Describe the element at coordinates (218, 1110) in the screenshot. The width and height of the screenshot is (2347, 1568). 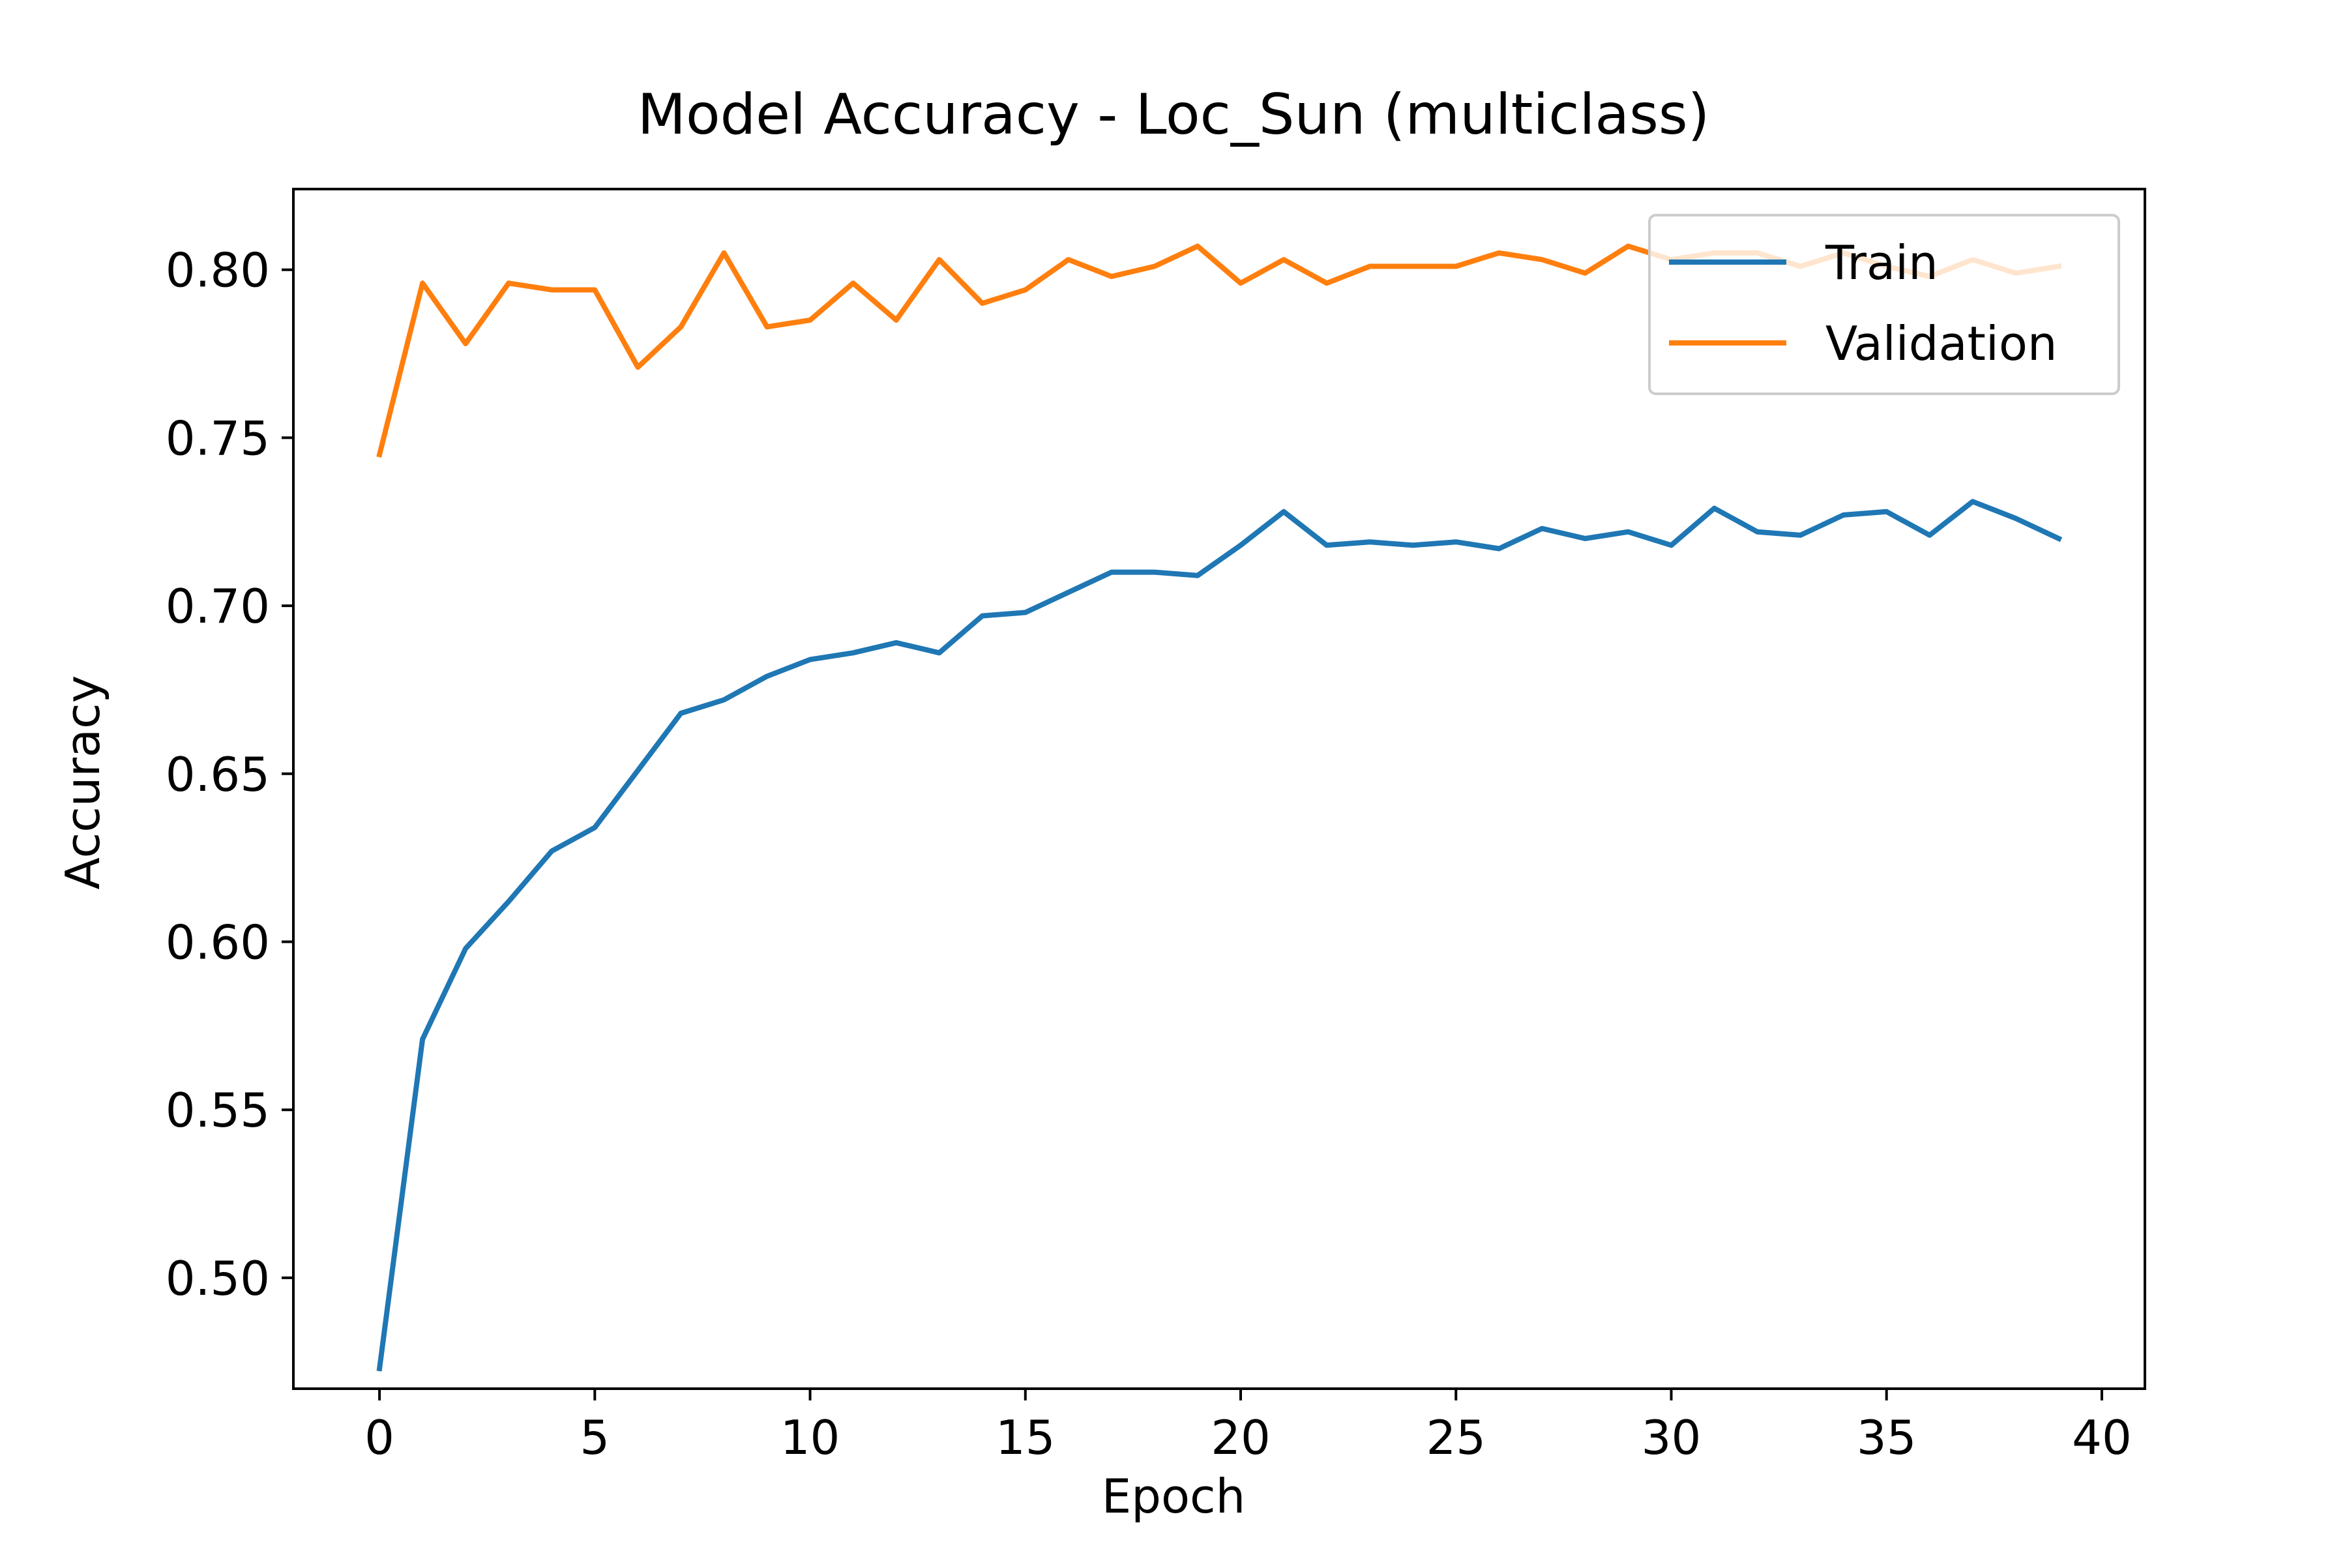
I see `y-tick-label: 0.55` at that location.